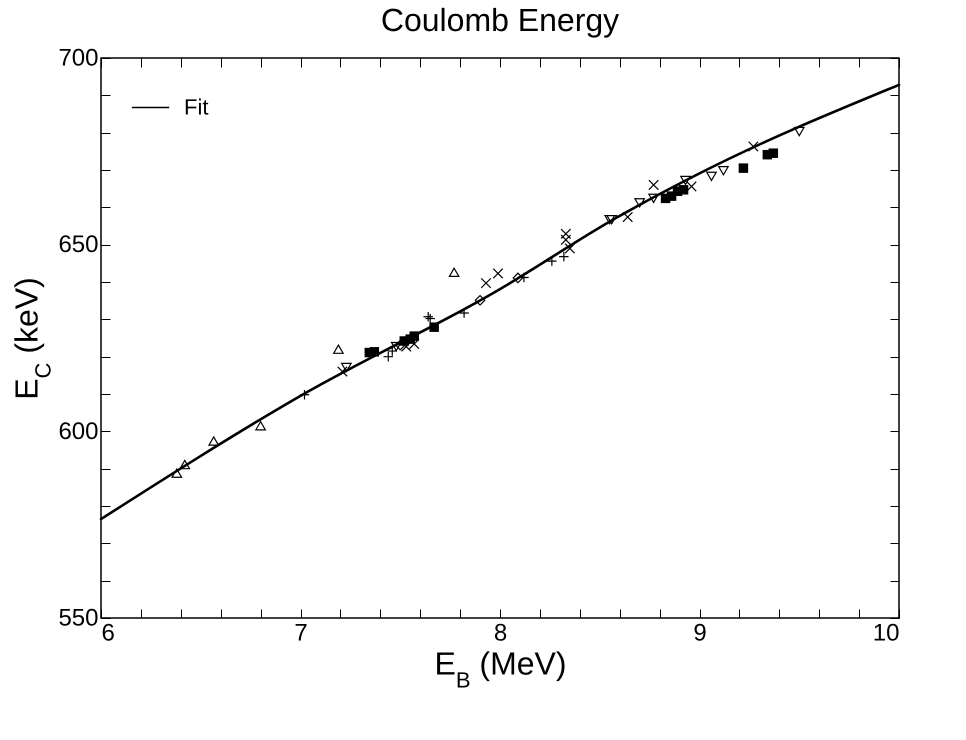 The height and width of the screenshot is (740, 966). Describe the element at coordinates (500, 20) in the screenshot. I see `chart-title: Coulomb Energy` at that location.